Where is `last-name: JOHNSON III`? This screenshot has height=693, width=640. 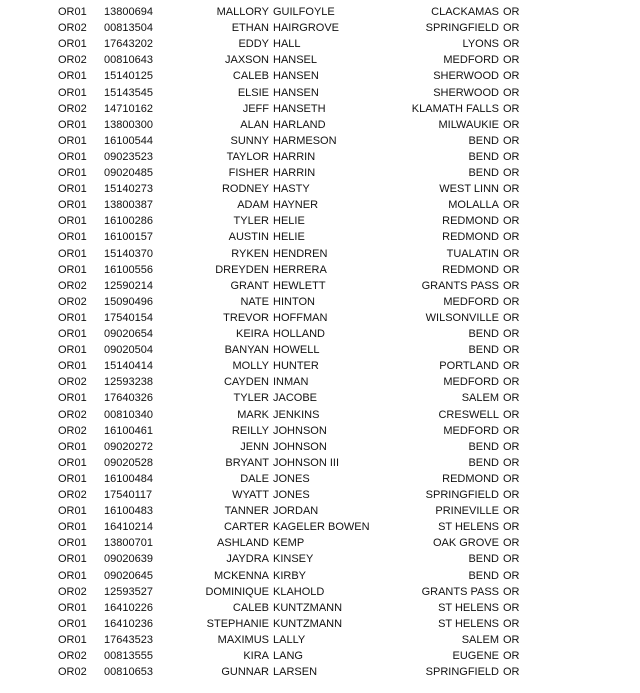
last-name: JOHNSON III is located at coordinates (306, 462).